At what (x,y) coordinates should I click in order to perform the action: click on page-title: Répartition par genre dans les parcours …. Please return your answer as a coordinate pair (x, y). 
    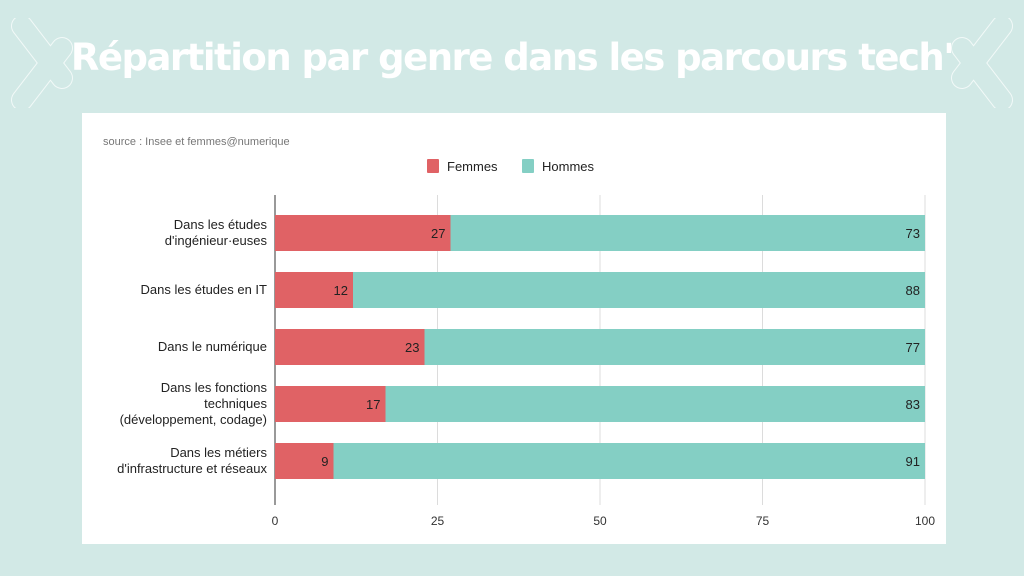
    Looking at the image, I should click on (512, 57).